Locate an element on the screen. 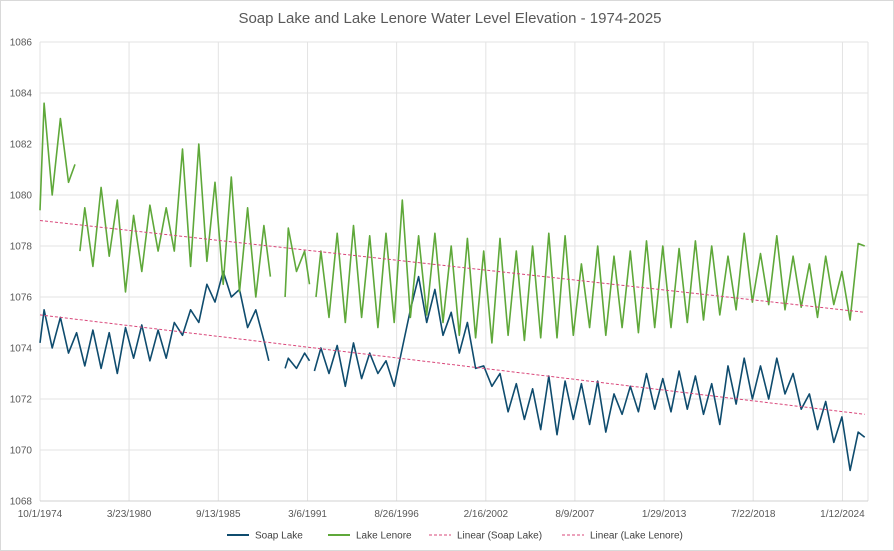 The image size is (894, 551). x-tick-label: 8/26/1996 is located at coordinates (396, 514).